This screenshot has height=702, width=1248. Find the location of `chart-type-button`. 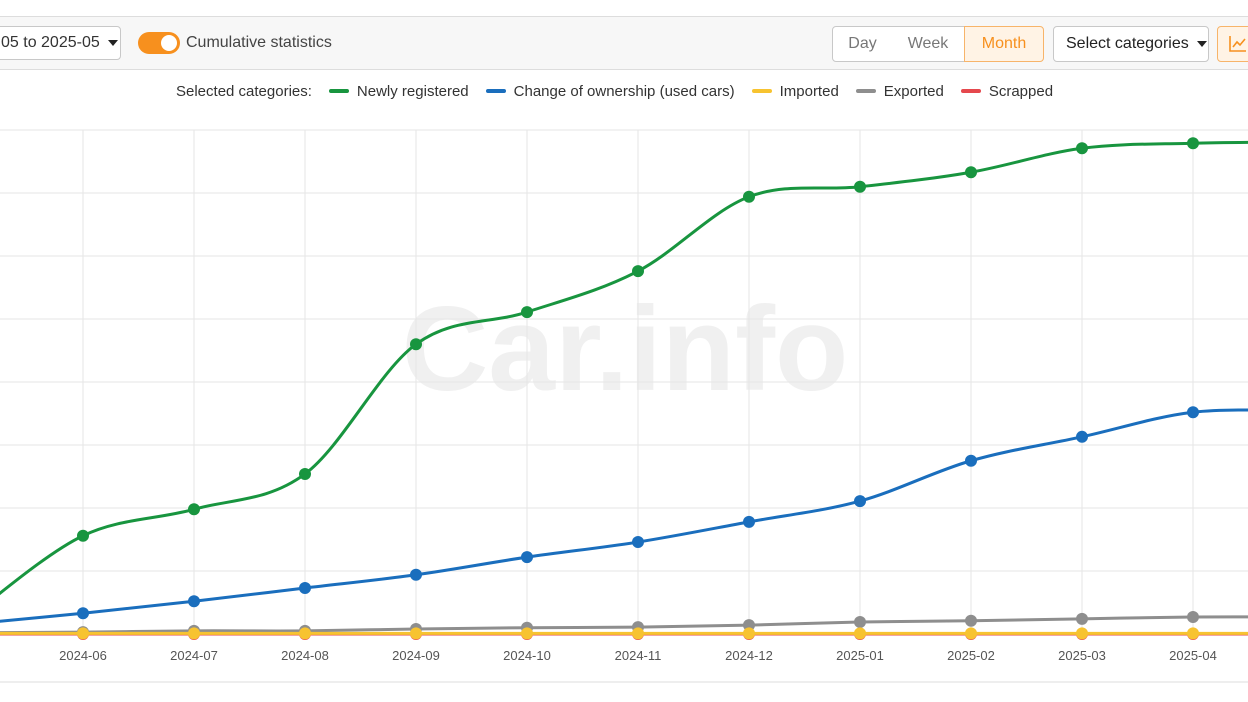

chart-type-button is located at coordinates (1232, 44).